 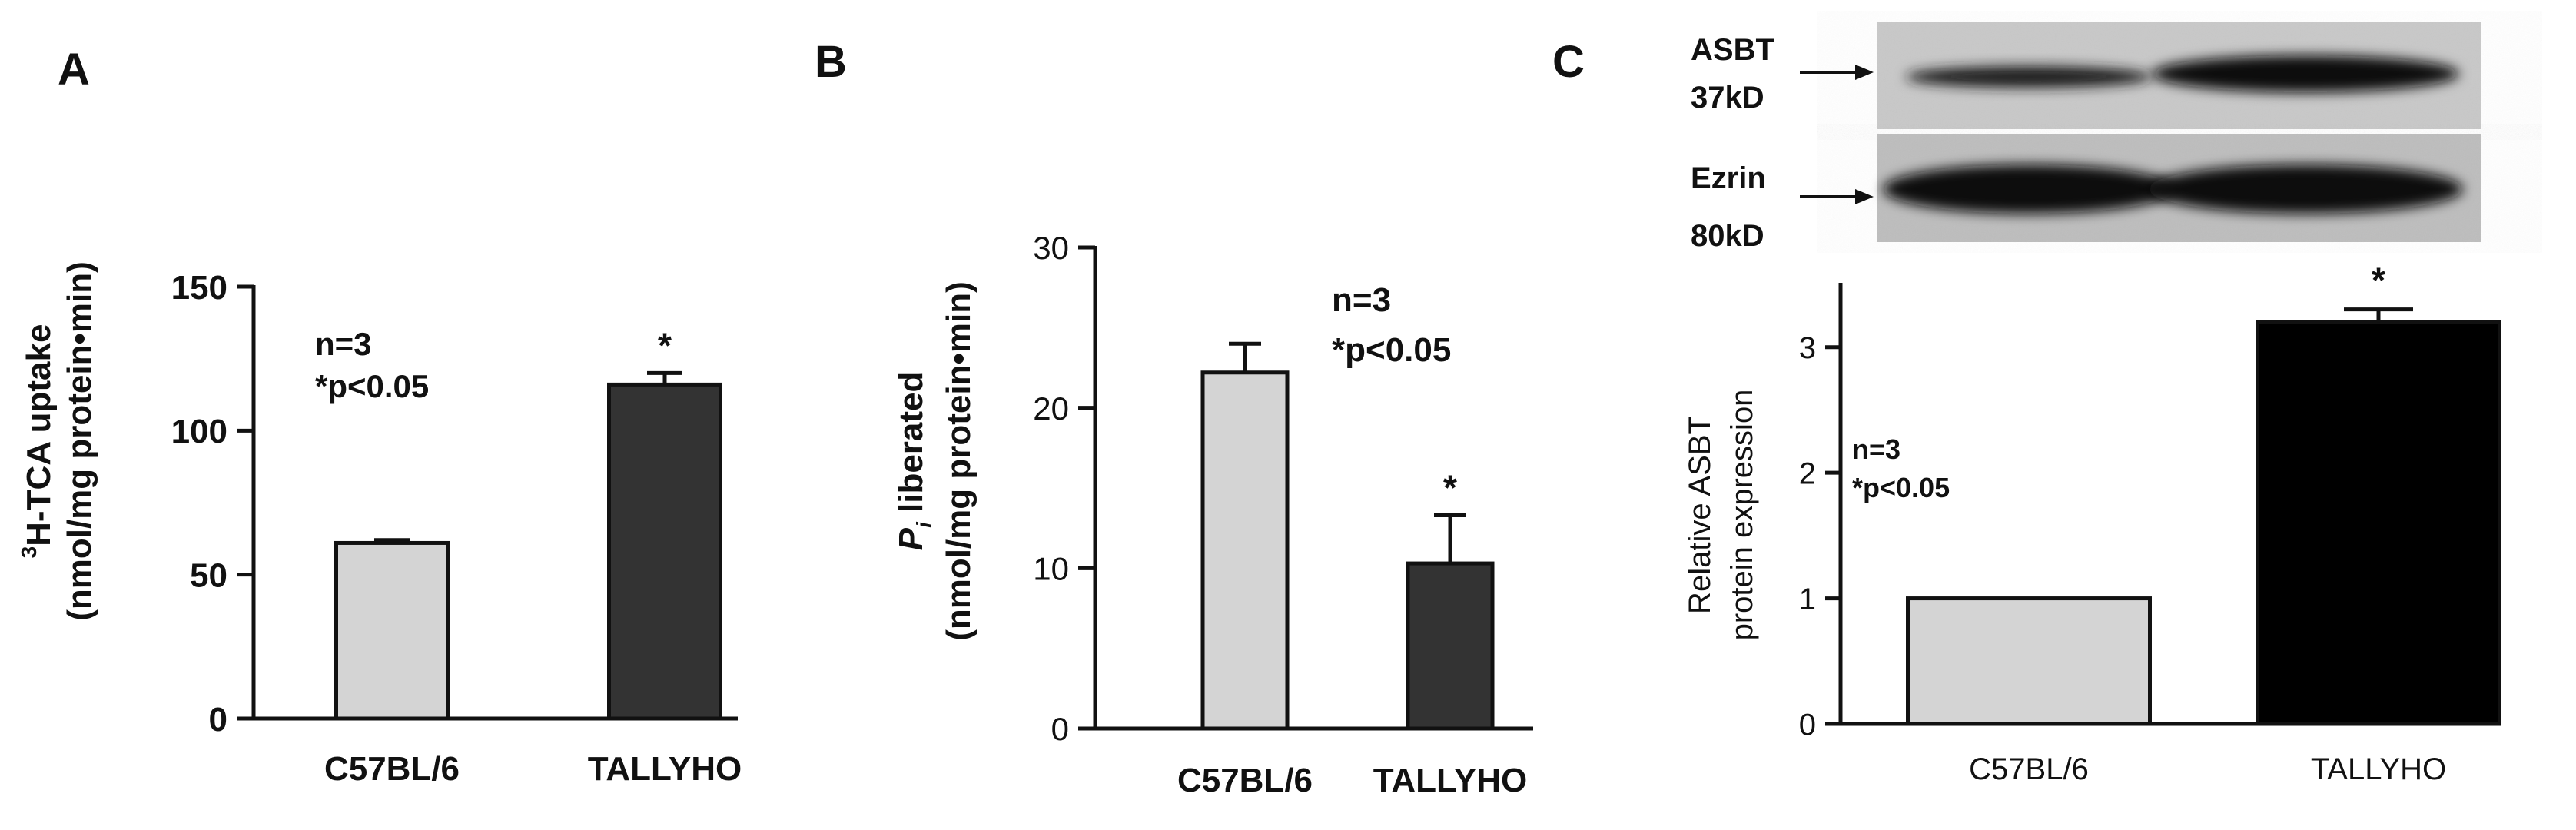 What do you see at coordinates (392, 630) in the screenshot?
I see `panel-a-bar-c57bl6` at bounding box center [392, 630].